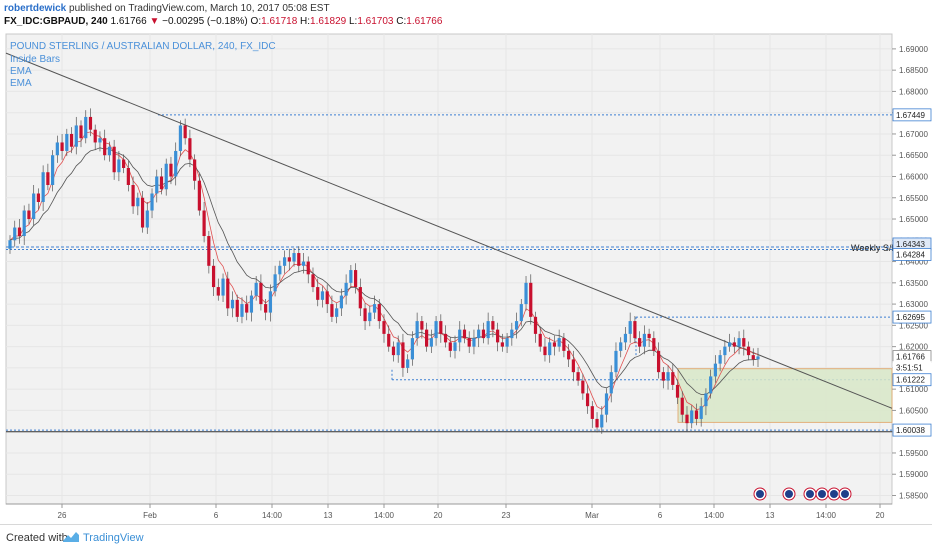 This screenshot has height=551, width=932. Describe the element at coordinates (913, 389) in the screenshot. I see `price-tick-label: 1.61000` at that location.